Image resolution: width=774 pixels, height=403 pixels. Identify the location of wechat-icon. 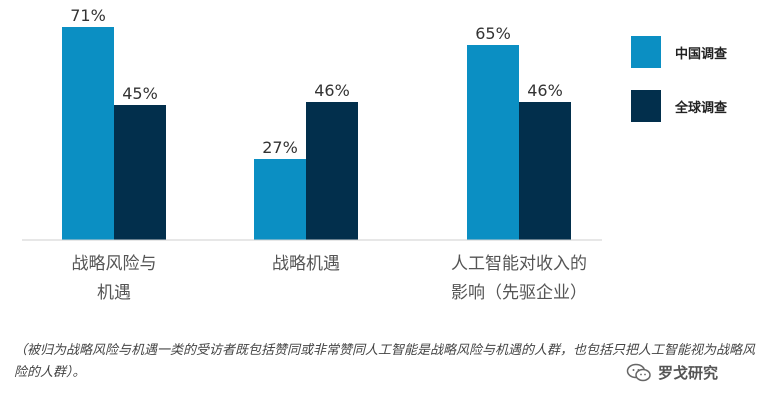
(638, 372).